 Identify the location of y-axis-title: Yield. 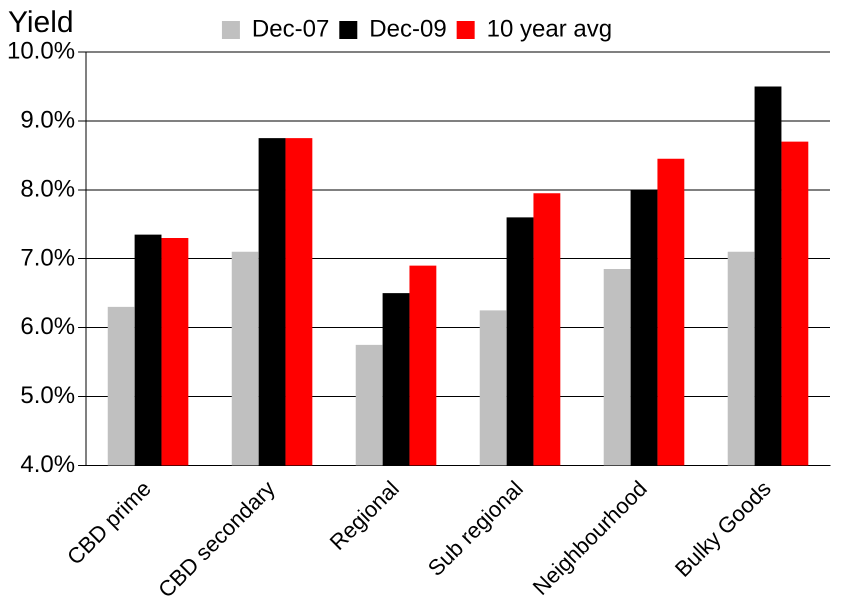
(41, 23).